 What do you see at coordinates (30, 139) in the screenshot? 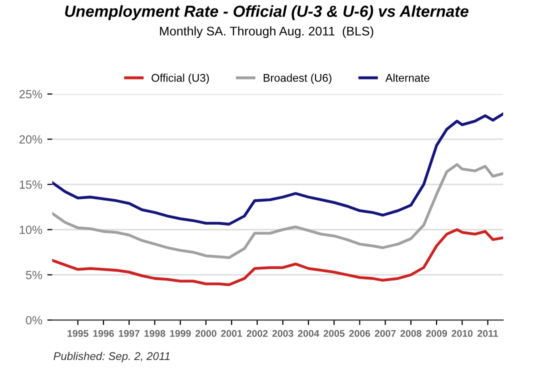
I see `y-tick-label: 20%` at bounding box center [30, 139].